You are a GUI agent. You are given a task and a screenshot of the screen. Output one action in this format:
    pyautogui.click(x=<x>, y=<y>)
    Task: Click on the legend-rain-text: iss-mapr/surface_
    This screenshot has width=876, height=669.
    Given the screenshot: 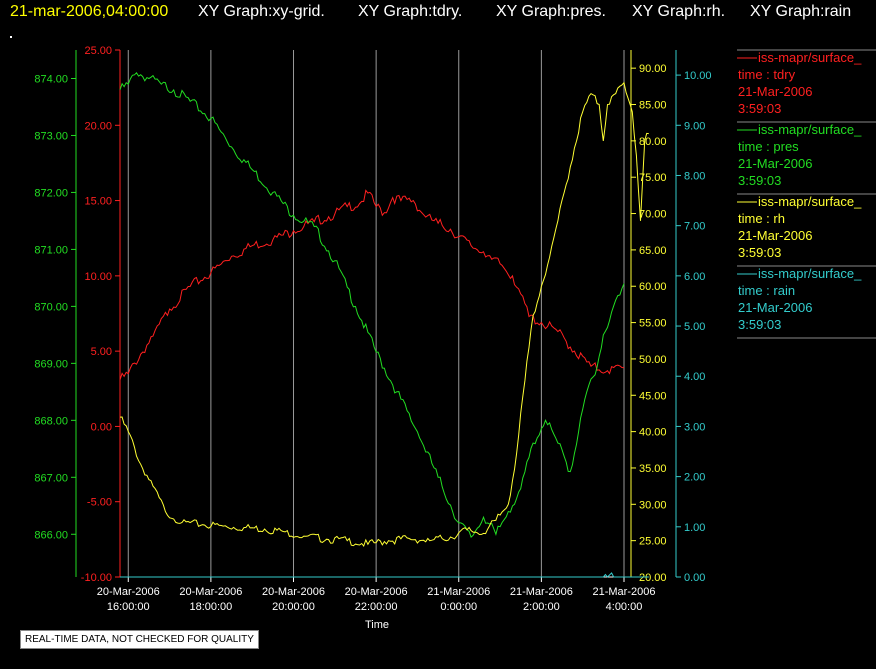 What is the action you would take?
    pyautogui.click(x=810, y=273)
    